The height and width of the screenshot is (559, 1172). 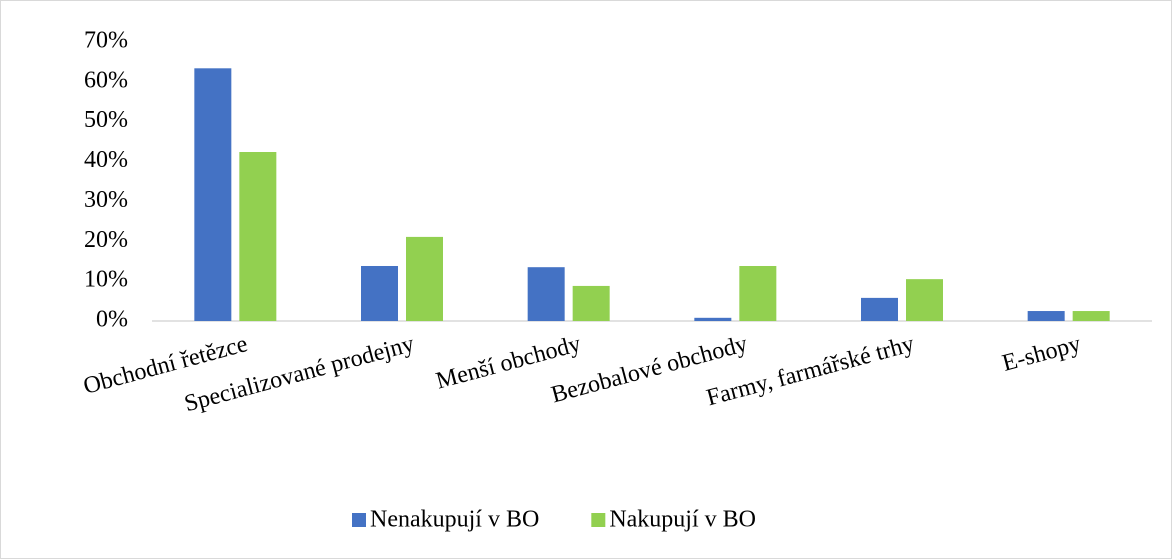 I want to click on y-tick-label: 10%, so click(x=106, y=280).